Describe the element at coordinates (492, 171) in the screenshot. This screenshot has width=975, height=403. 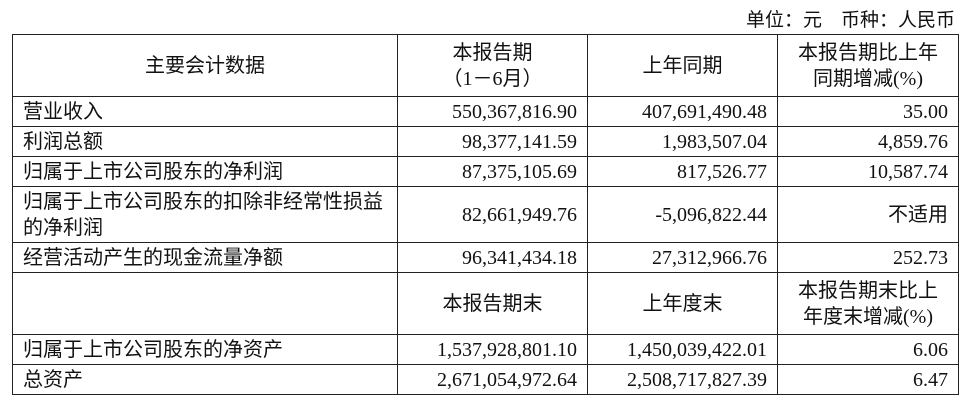
I see `value-cell: 87,375,105.69` at that location.